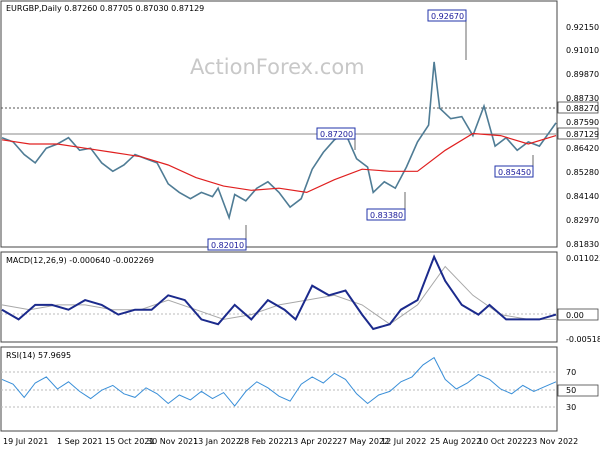 The height and width of the screenshot is (450, 600). I want to click on feb-low-annotation-label: 0.82010, so click(227, 245).